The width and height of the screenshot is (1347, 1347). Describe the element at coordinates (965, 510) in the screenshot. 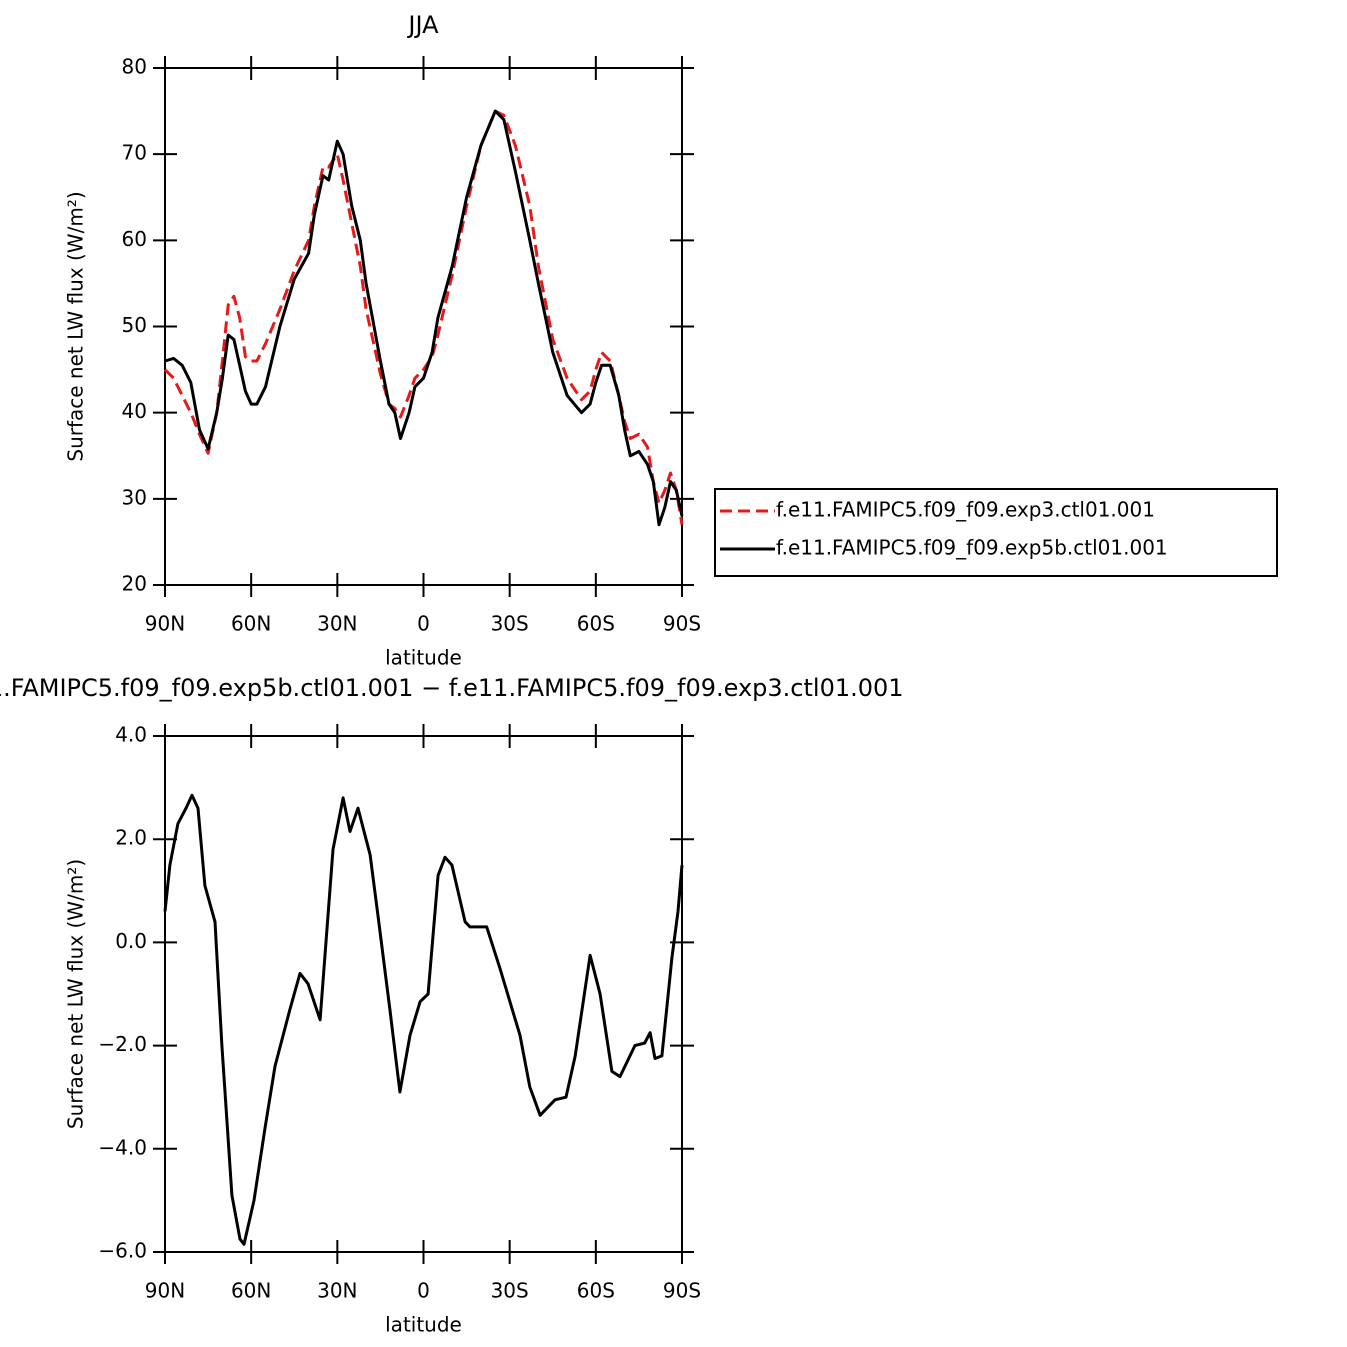

I see `legend-label: f.e11.FAMIPC5.f09_f09.exp3.ctl01.001` at that location.